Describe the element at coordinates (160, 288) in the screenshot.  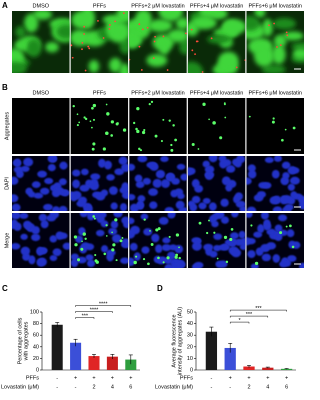
I see `panel-label: D` at that location.